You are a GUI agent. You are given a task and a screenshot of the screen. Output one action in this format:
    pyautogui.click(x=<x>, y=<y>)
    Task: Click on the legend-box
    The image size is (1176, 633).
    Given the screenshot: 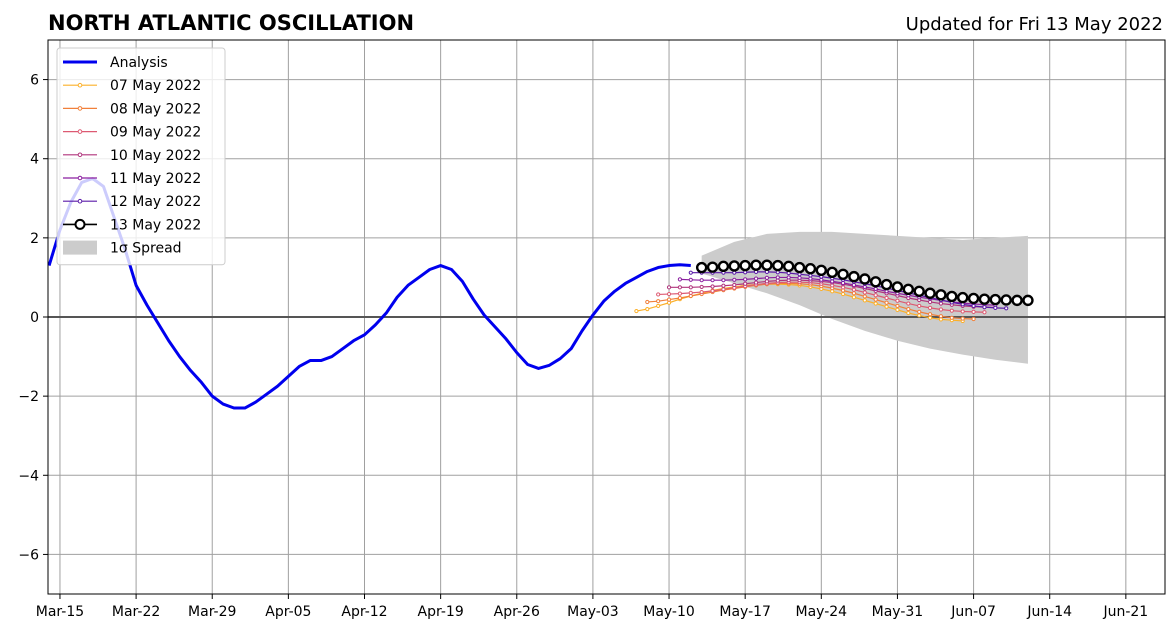 What is the action you would take?
    pyautogui.click(x=141, y=156)
    